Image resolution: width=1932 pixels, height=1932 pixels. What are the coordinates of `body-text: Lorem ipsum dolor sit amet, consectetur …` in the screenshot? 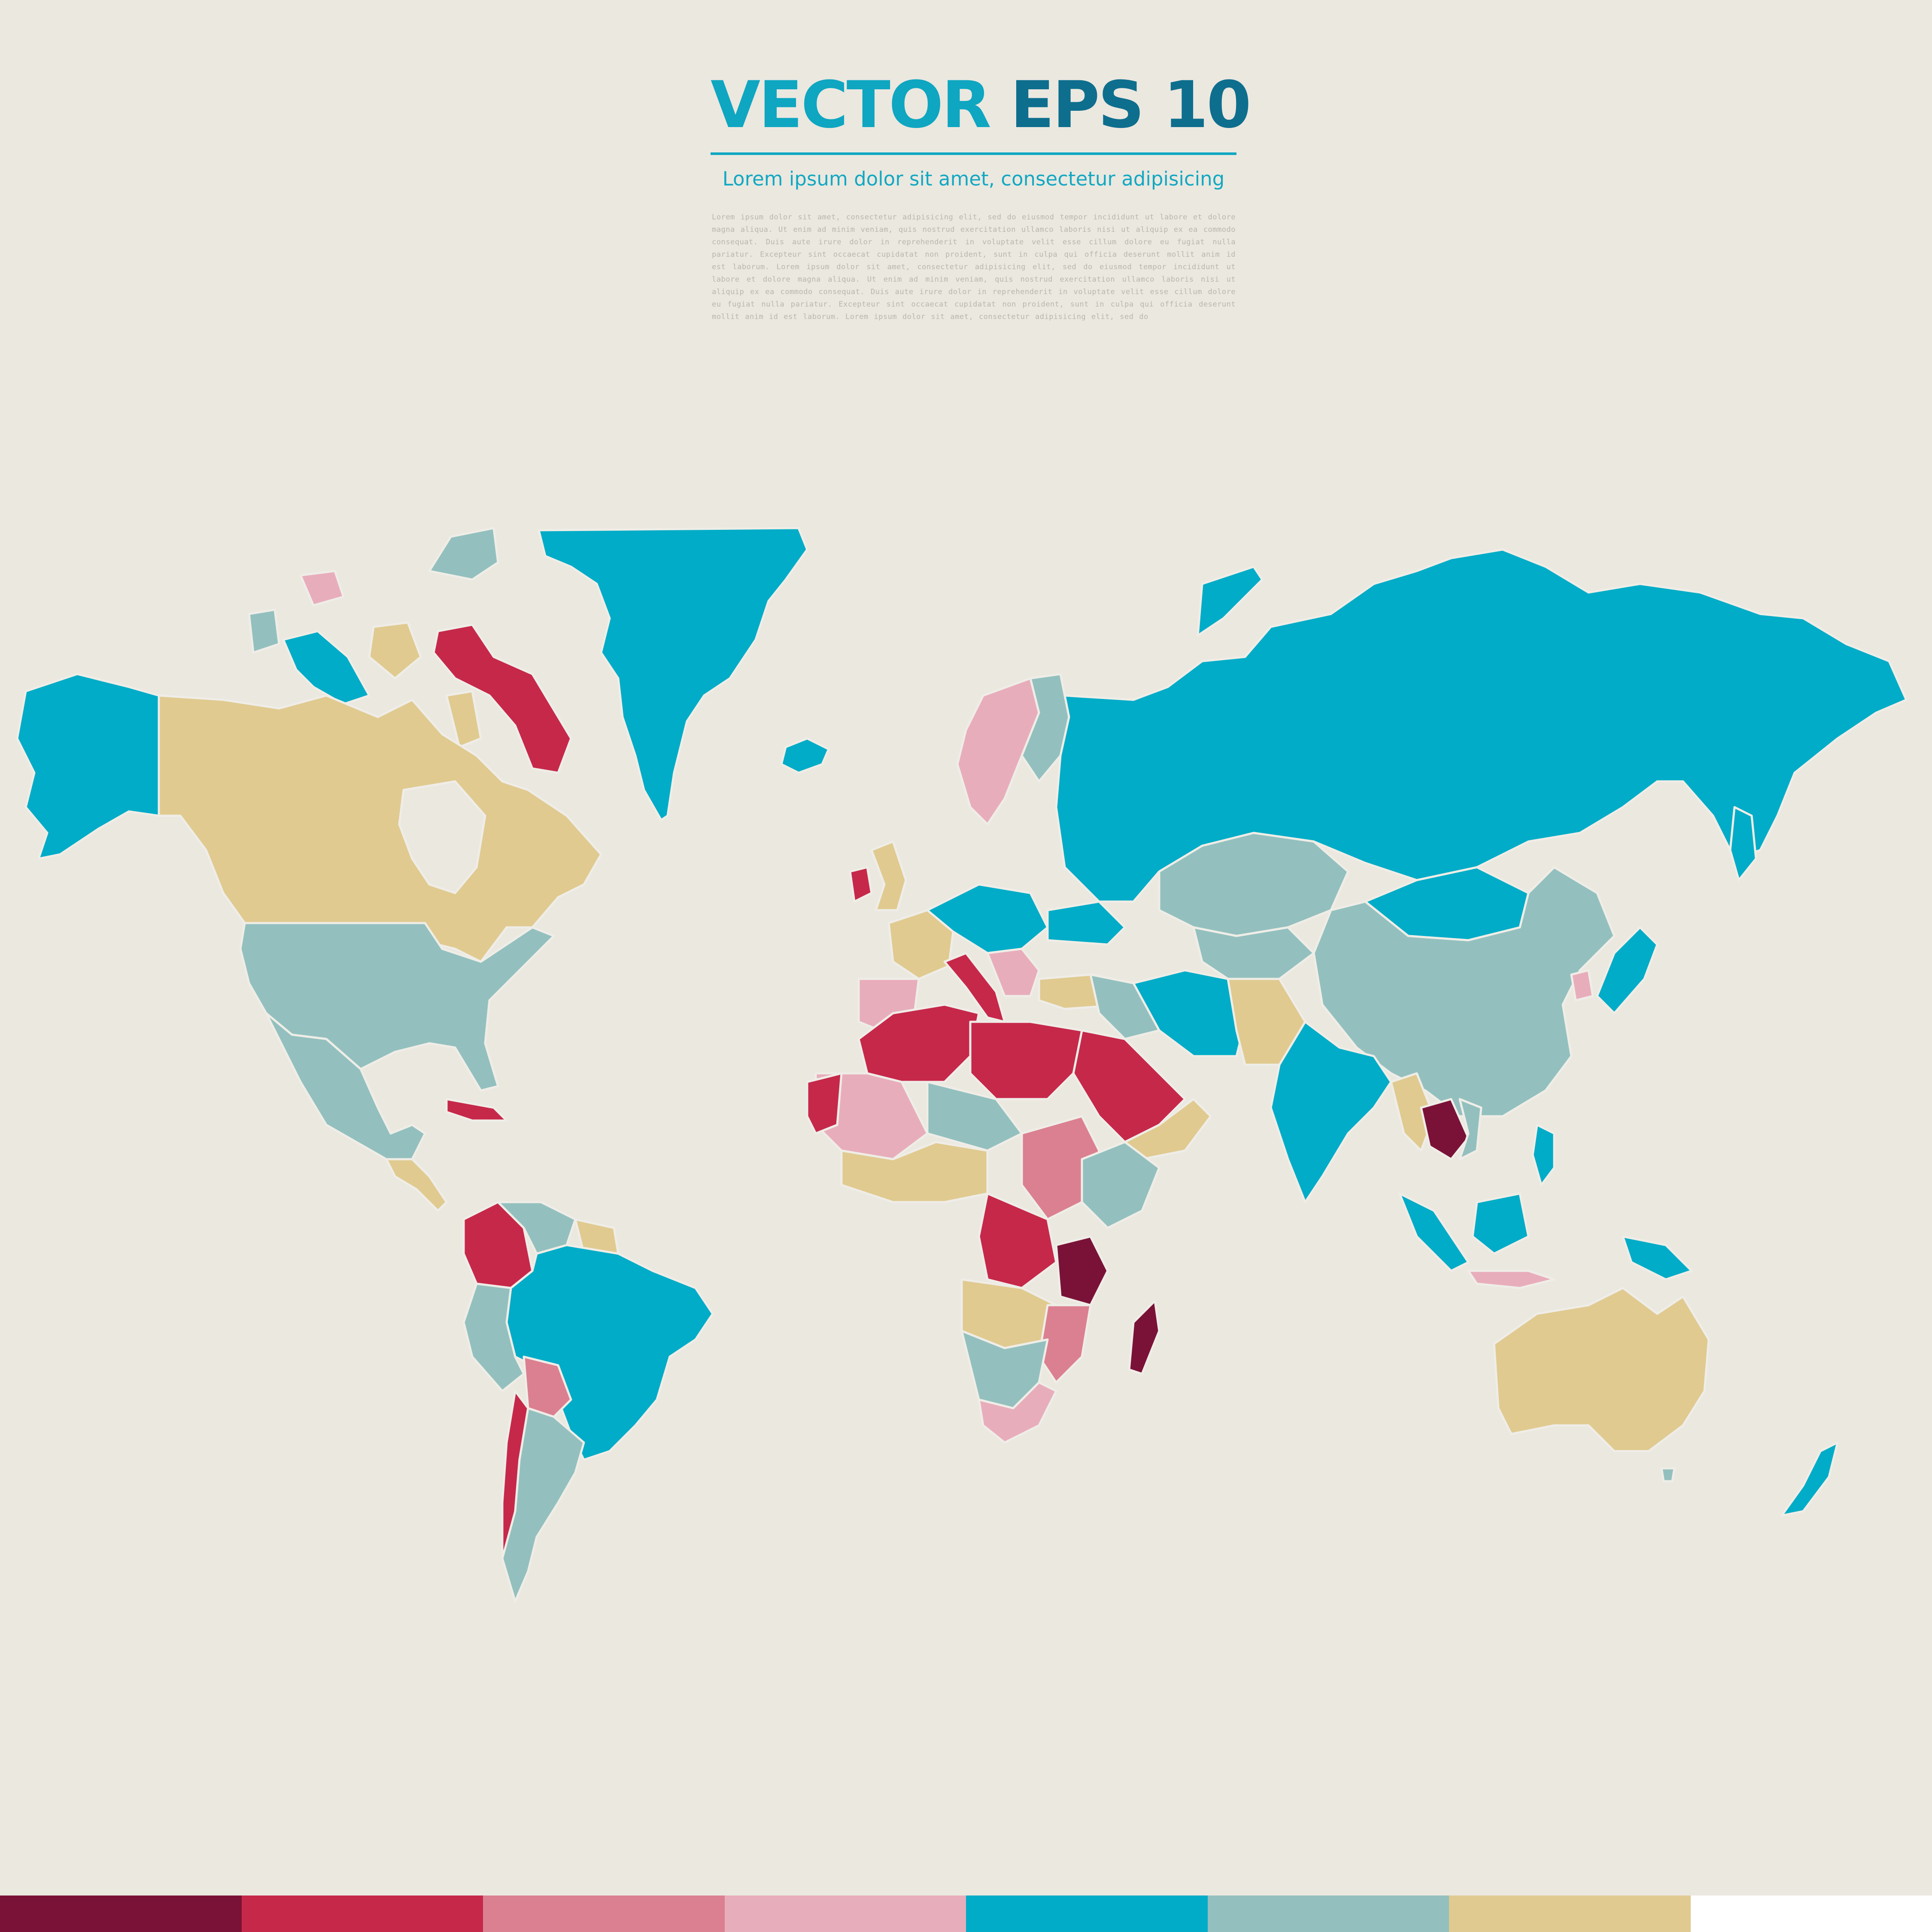 It's located at (974, 267).